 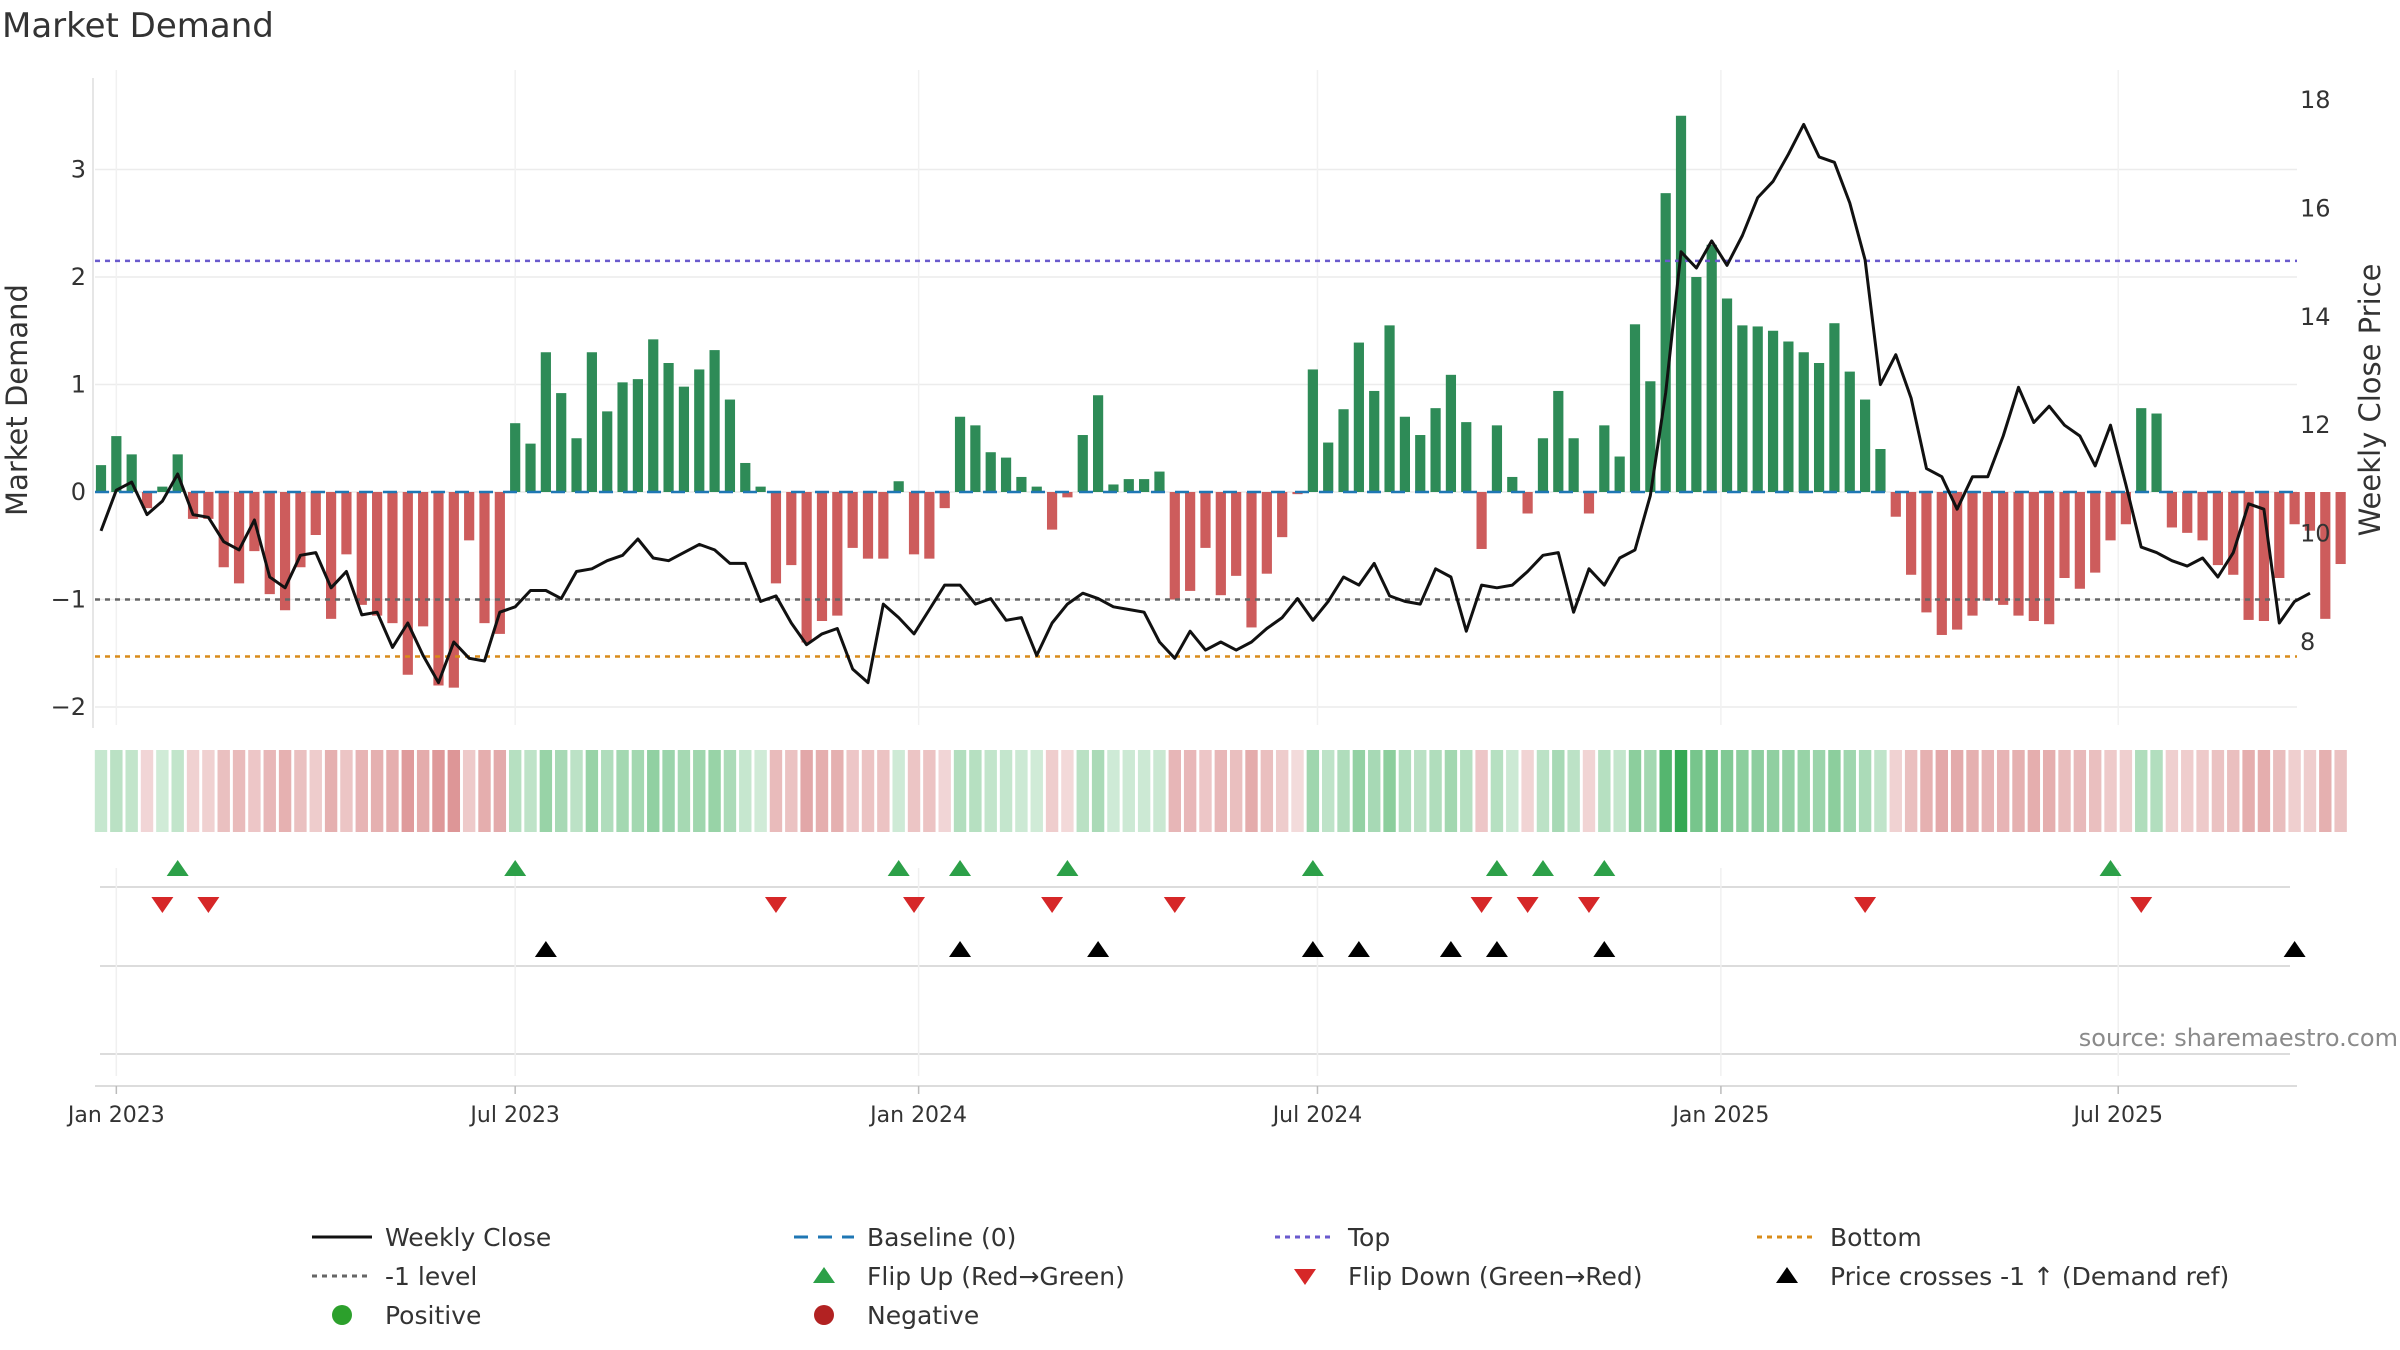 I want to click on legend-label: Flip Down (Green→Red), so click(x=1495, y=1276).